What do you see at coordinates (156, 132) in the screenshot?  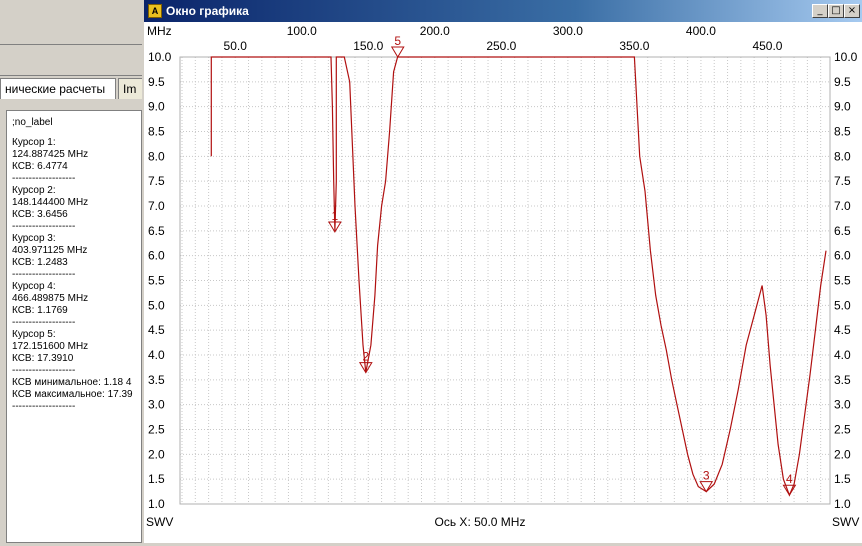 I see `y-tick-label-left: 8.5` at bounding box center [156, 132].